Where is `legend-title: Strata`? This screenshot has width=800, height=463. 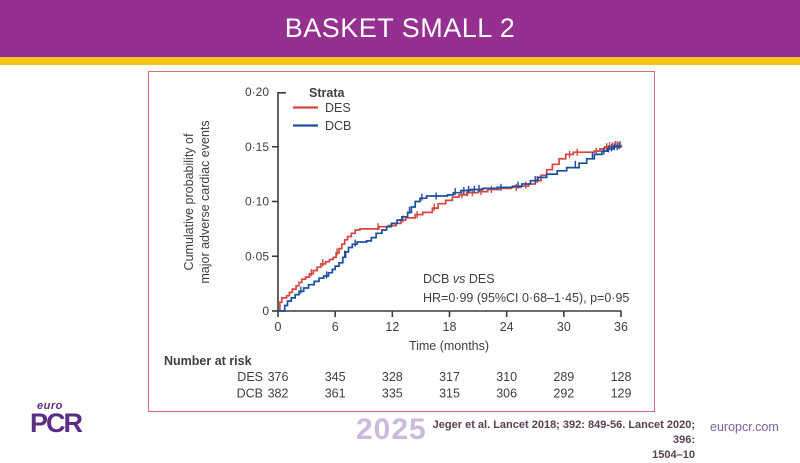
legend-title: Strata is located at coordinates (327, 93).